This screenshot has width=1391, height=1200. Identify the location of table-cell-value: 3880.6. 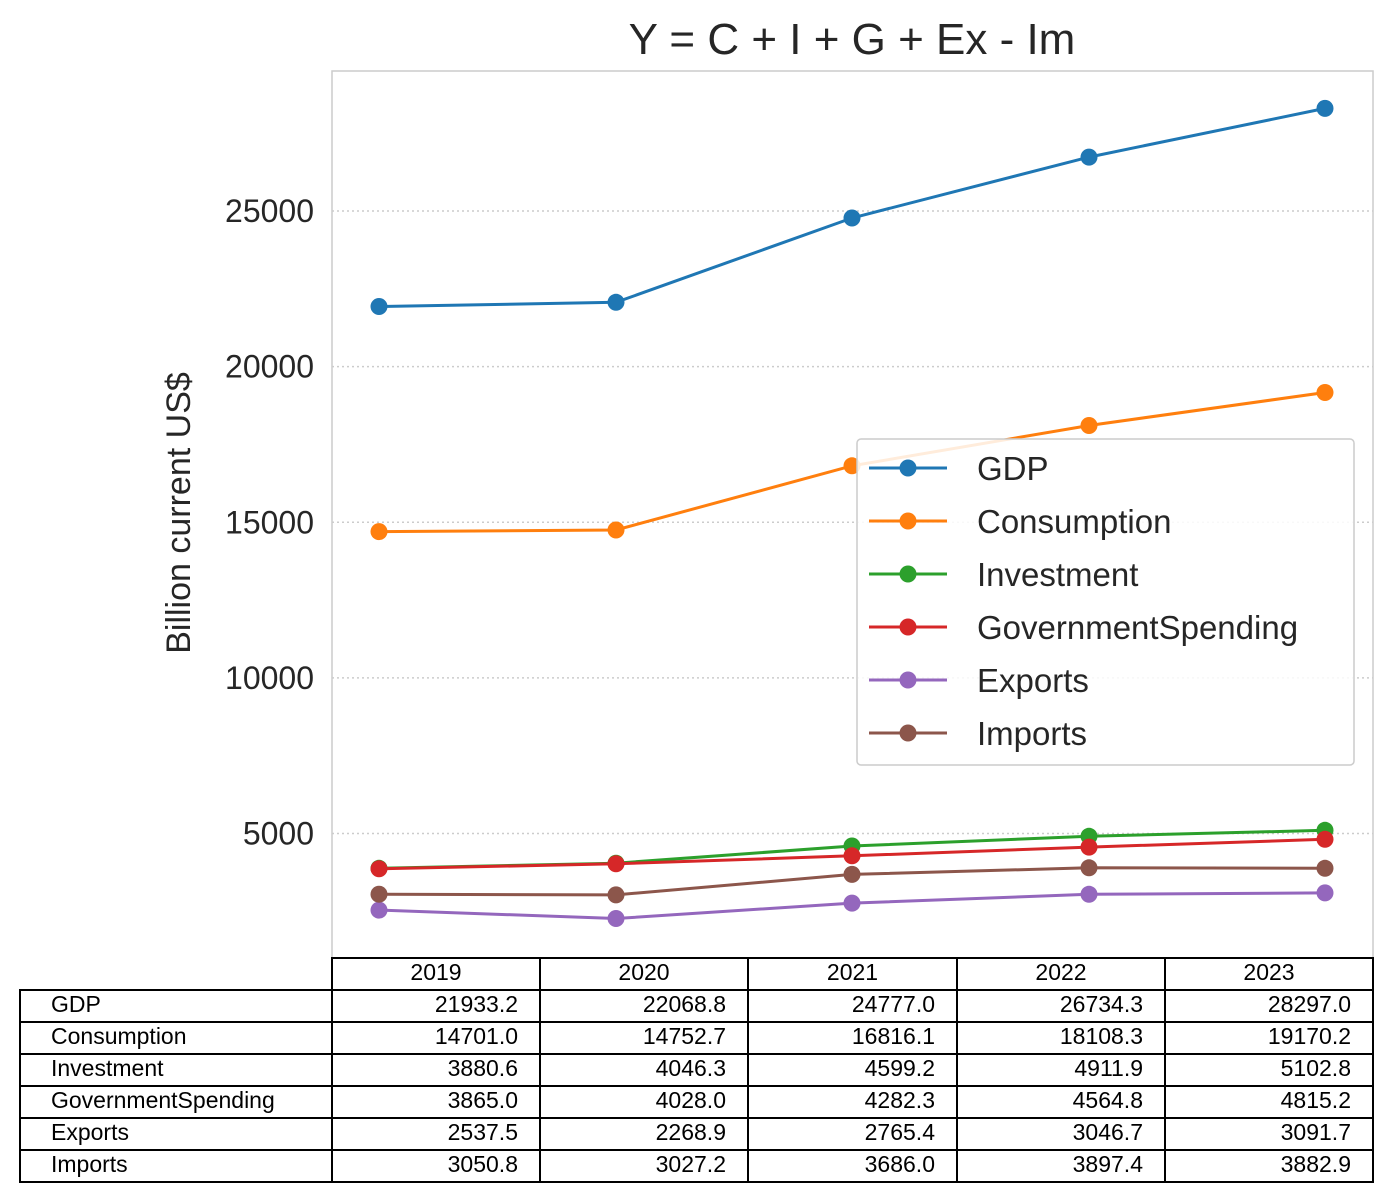
(483, 1068).